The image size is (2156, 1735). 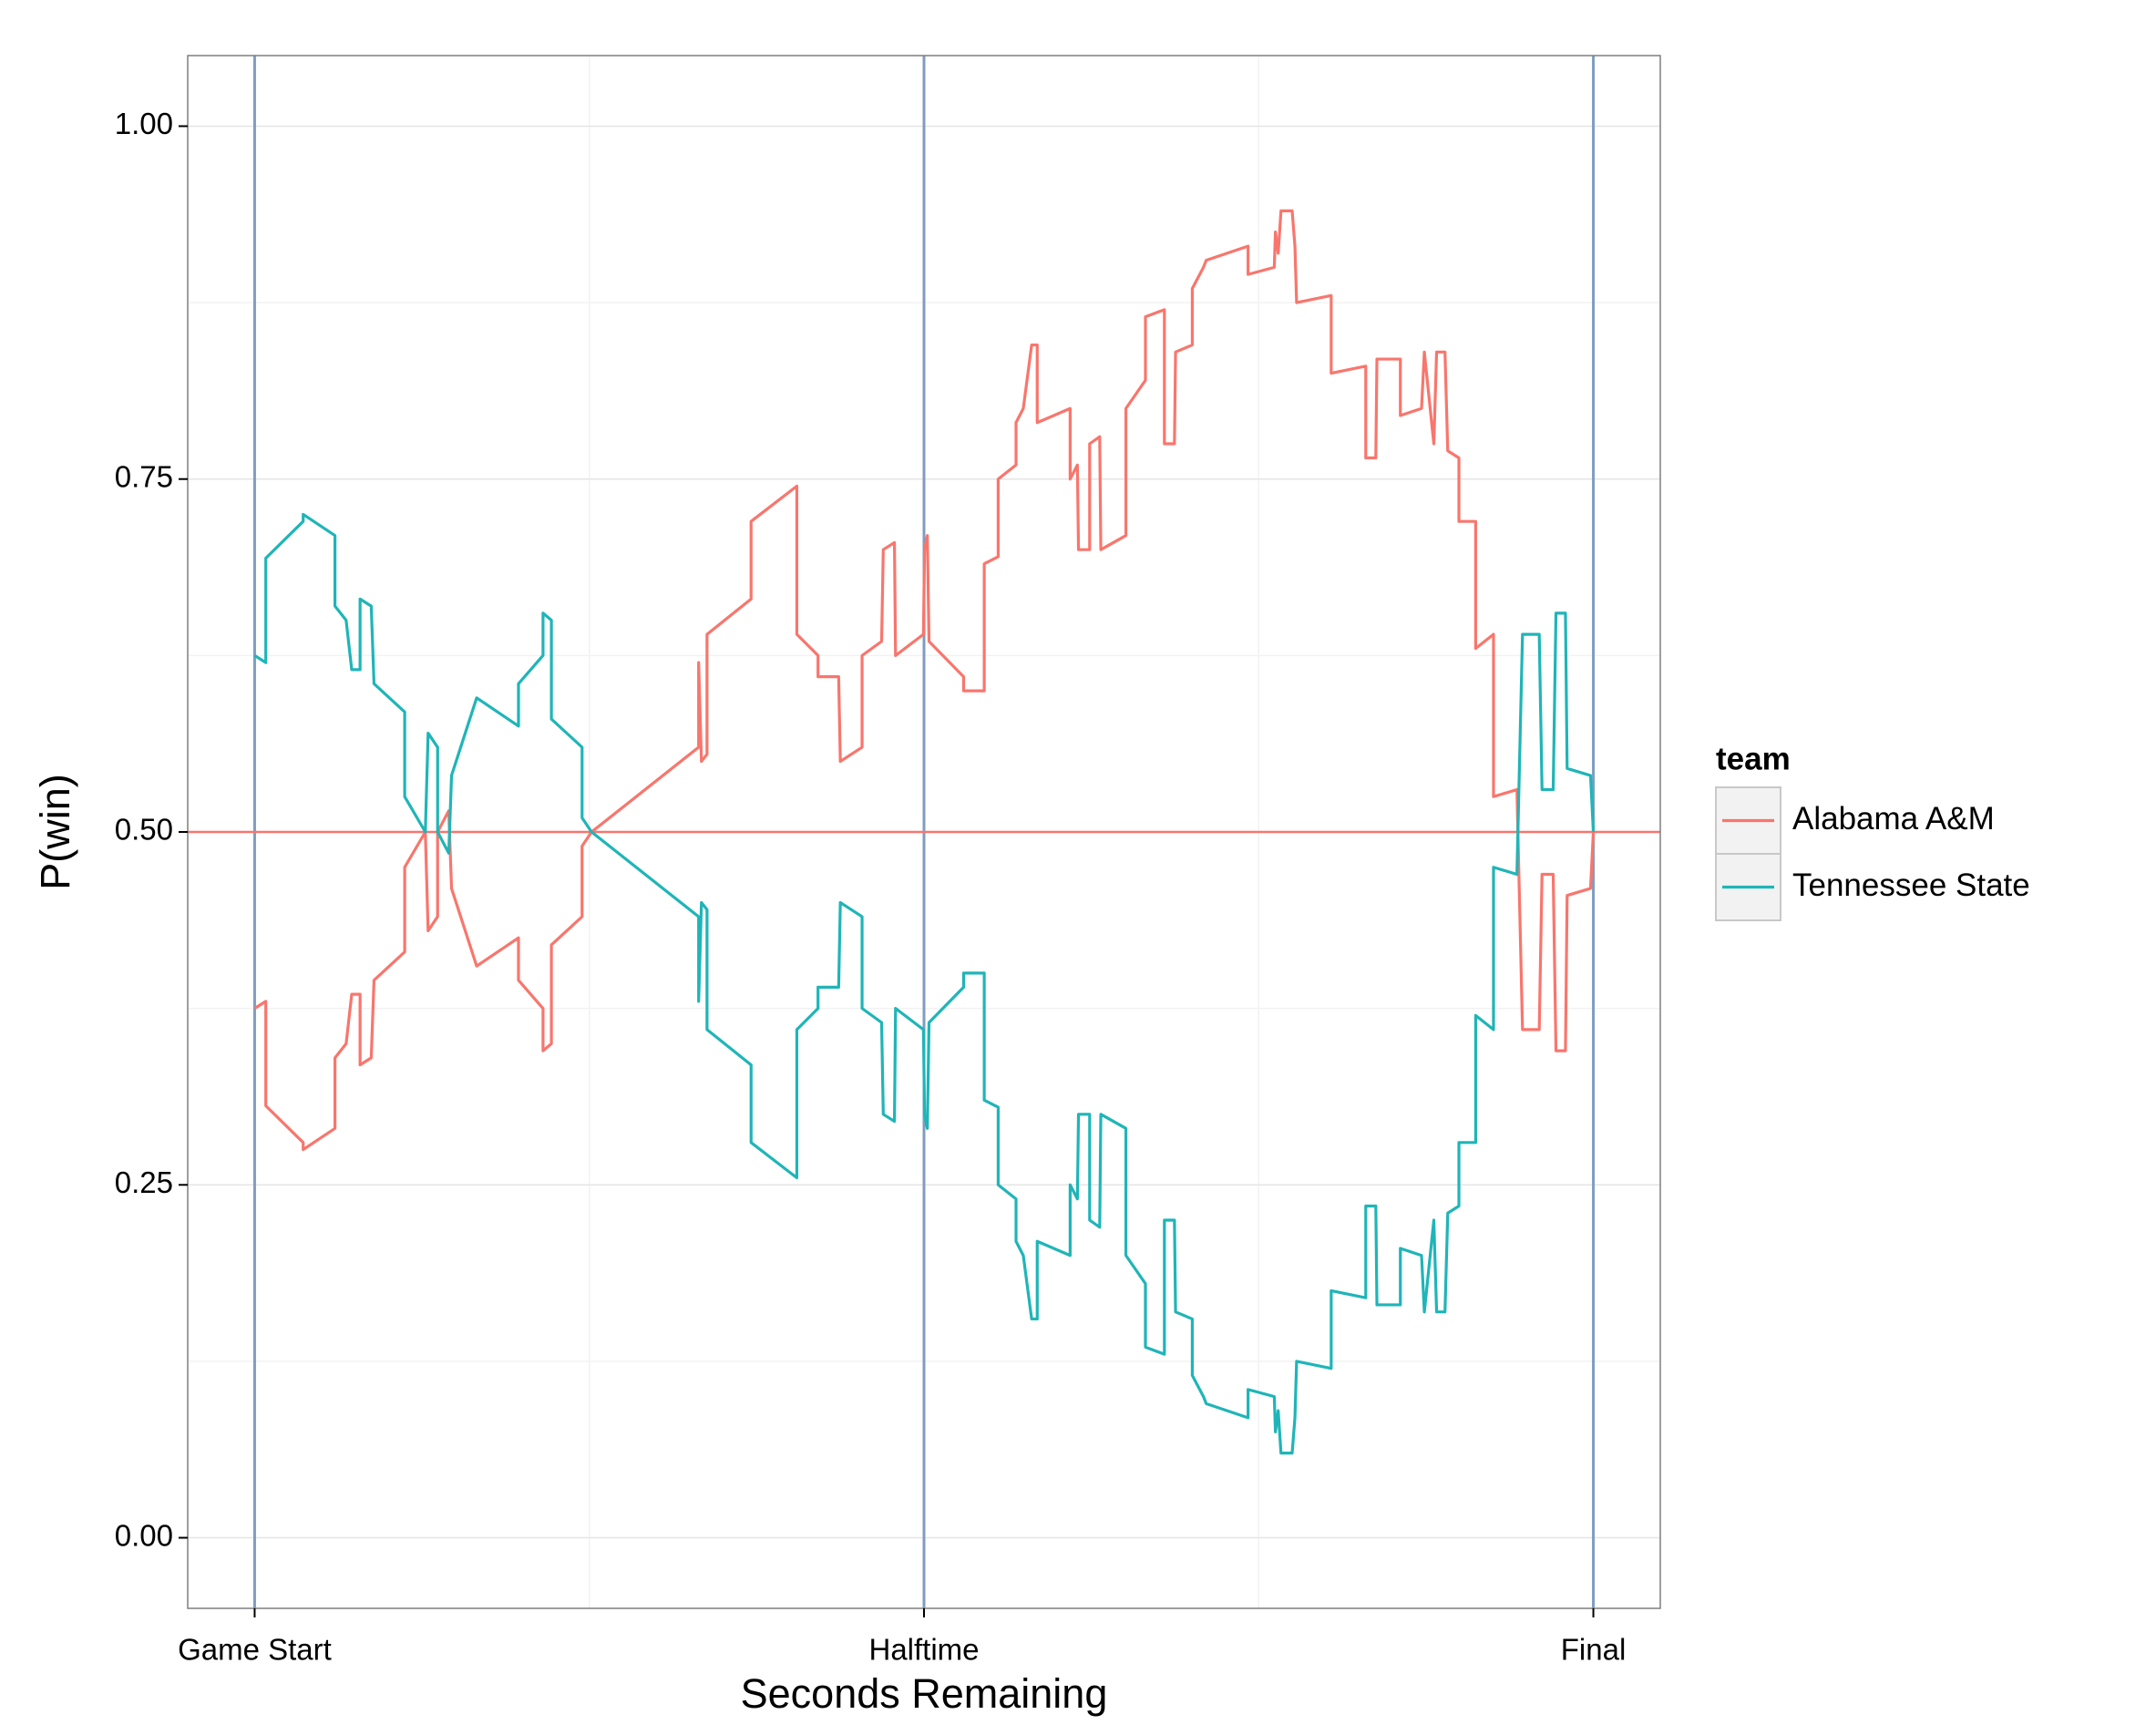 What do you see at coordinates (924, 1693) in the screenshot?
I see `x-axis-title: Seconds Remaining` at bounding box center [924, 1693].